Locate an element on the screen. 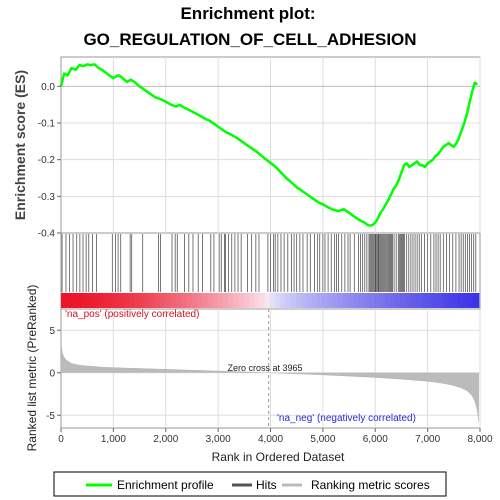 The width and height of the screenshot is (500, 500). x-axis-label: Rank in Ordered Dataset is located at coordinates (278, 457).